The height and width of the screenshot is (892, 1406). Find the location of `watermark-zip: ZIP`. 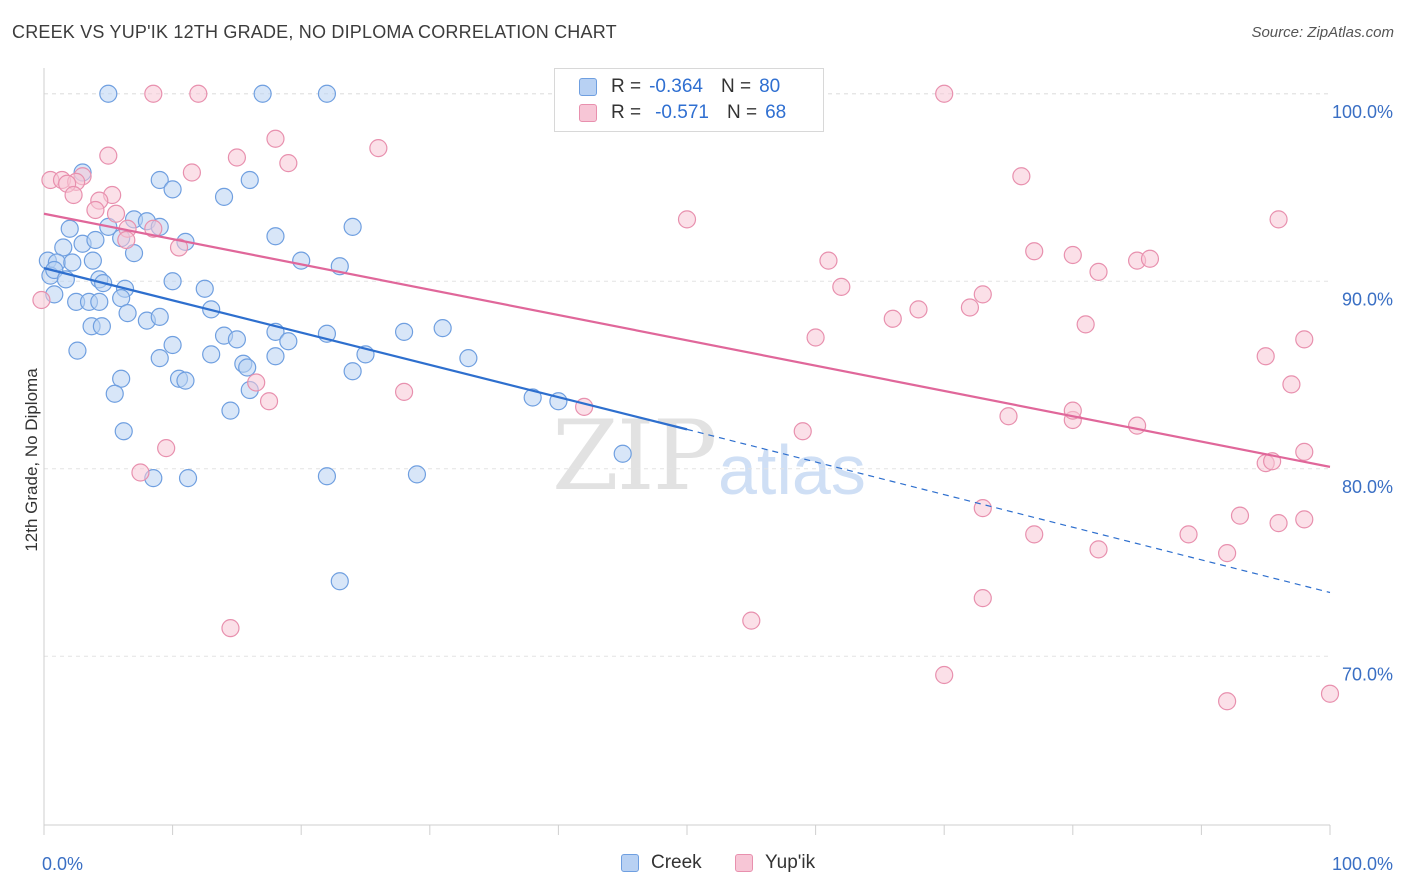

watermark-zip: ZIP is located at coordinates (634, 456).